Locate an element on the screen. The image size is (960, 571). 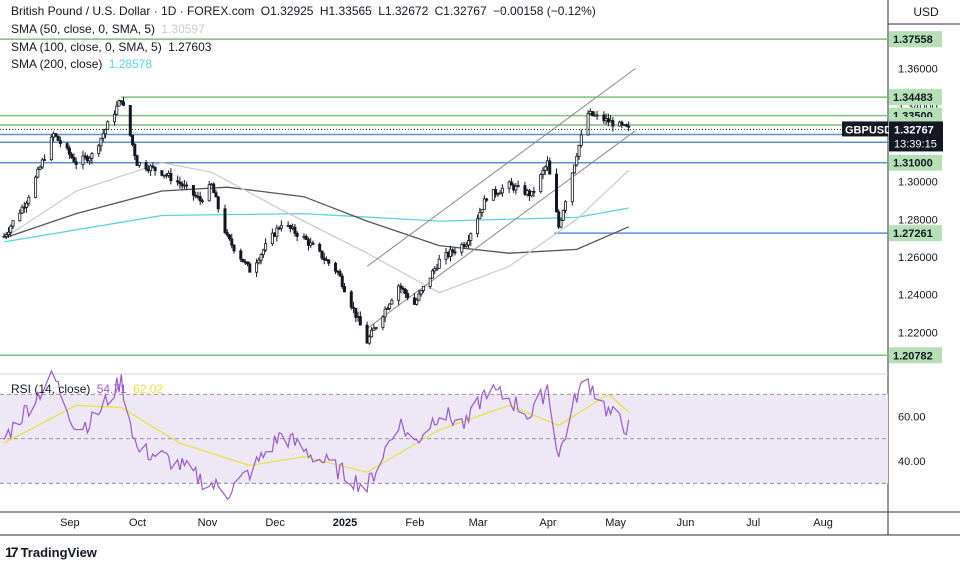
sma200-legend: SMA (200, close) 1.28578 is located at coordinates (83, 64).